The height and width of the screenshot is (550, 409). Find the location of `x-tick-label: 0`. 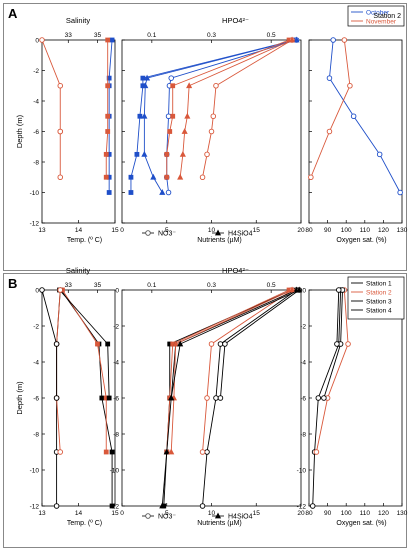

x-tick-label: 0 is located at coordinates (122, 230).